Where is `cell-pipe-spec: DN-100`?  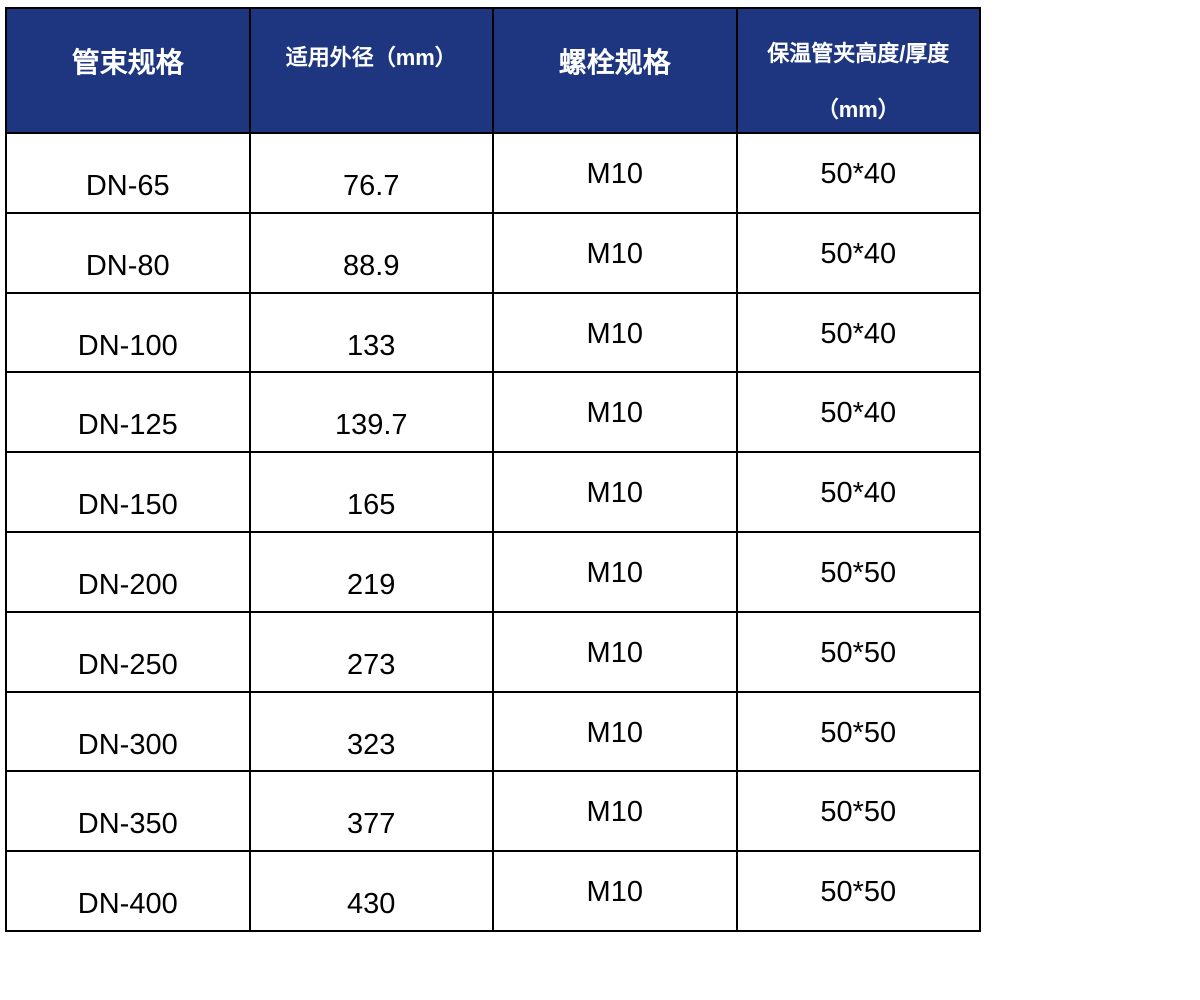
cell-pipe-spec: DN-100 is located at coordinates (129, 333).